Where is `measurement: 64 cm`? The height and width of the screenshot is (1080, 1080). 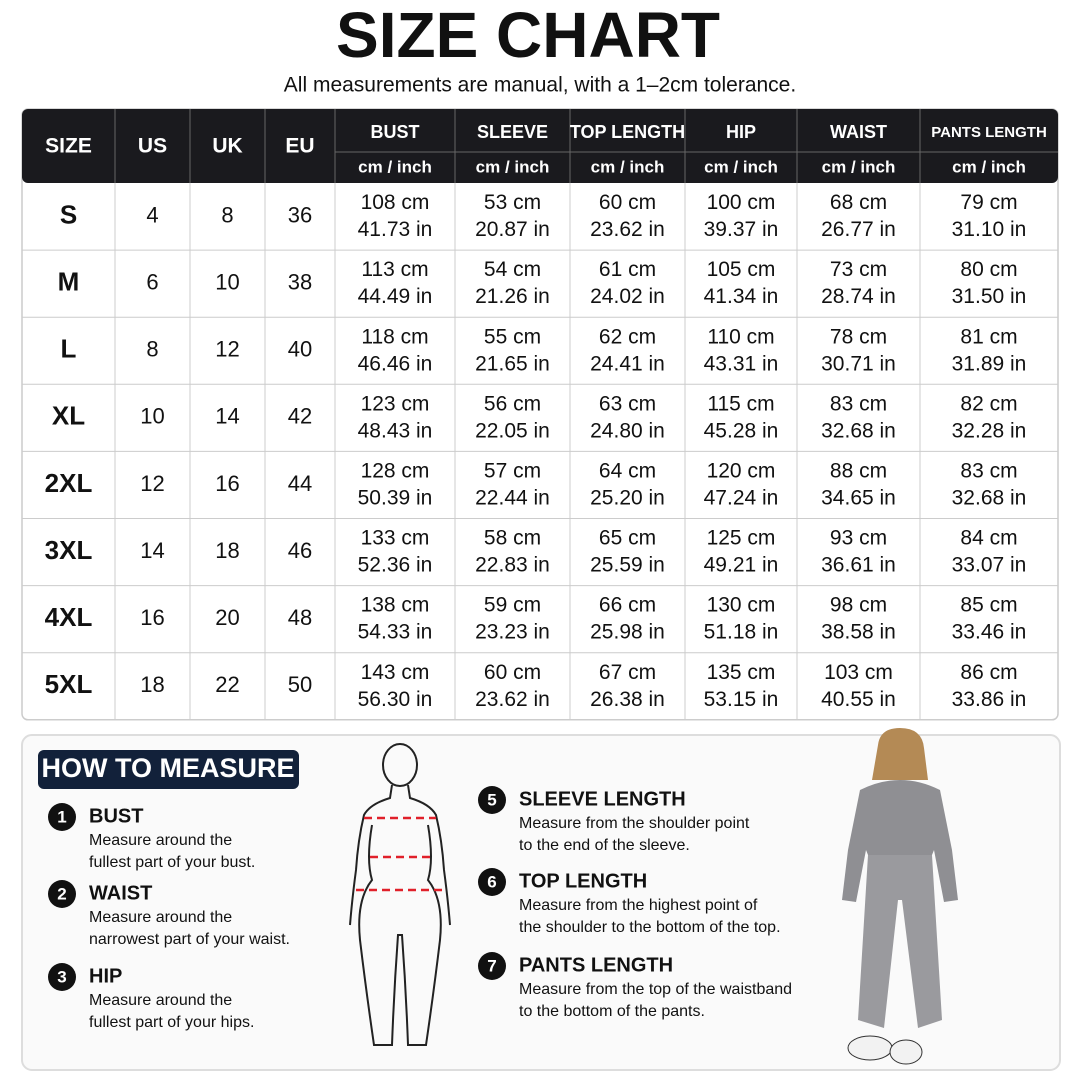
measurement: 64 cm is located at coordinates (627, 470).